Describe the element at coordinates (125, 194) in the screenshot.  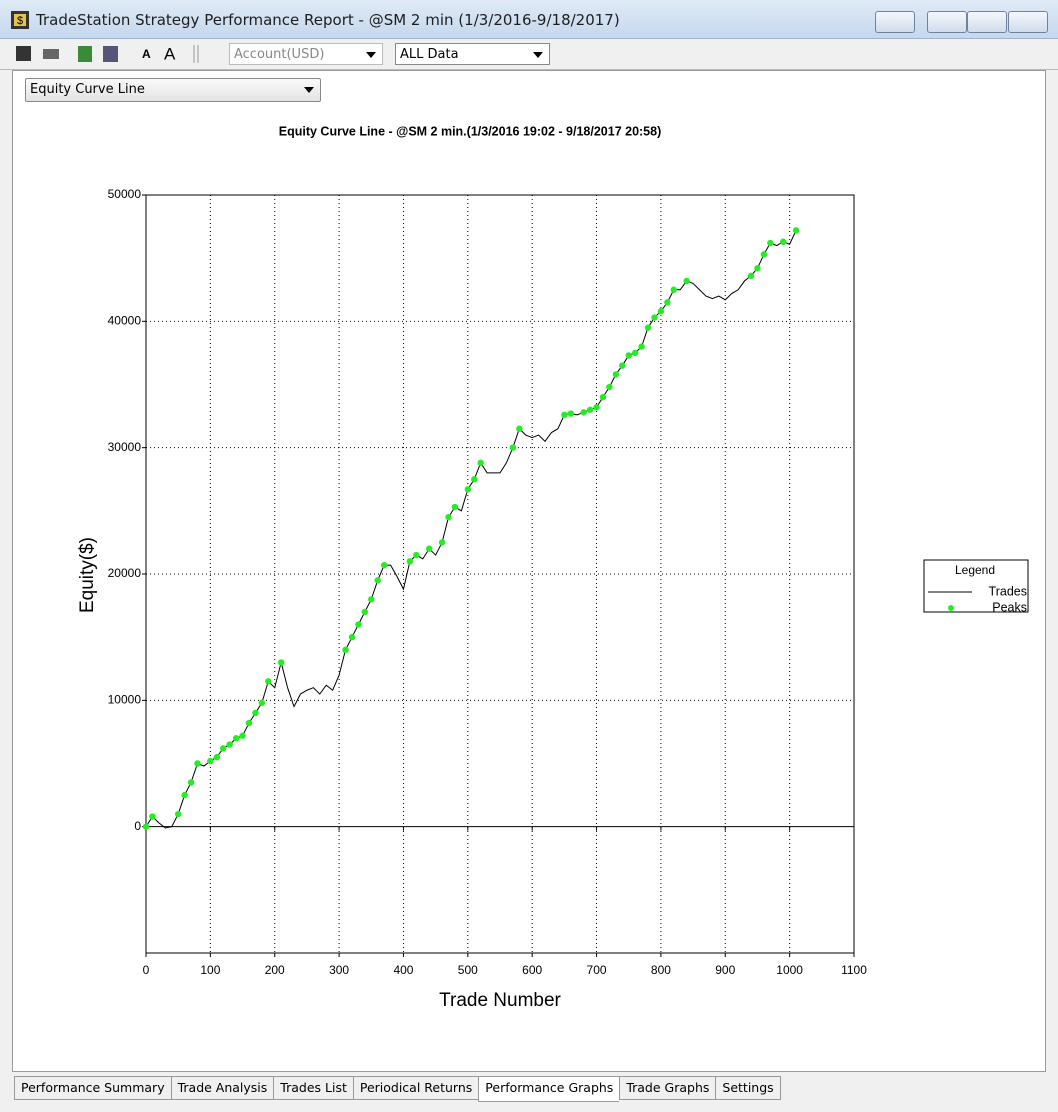
I see `y-tick-label: 50000` at that location.